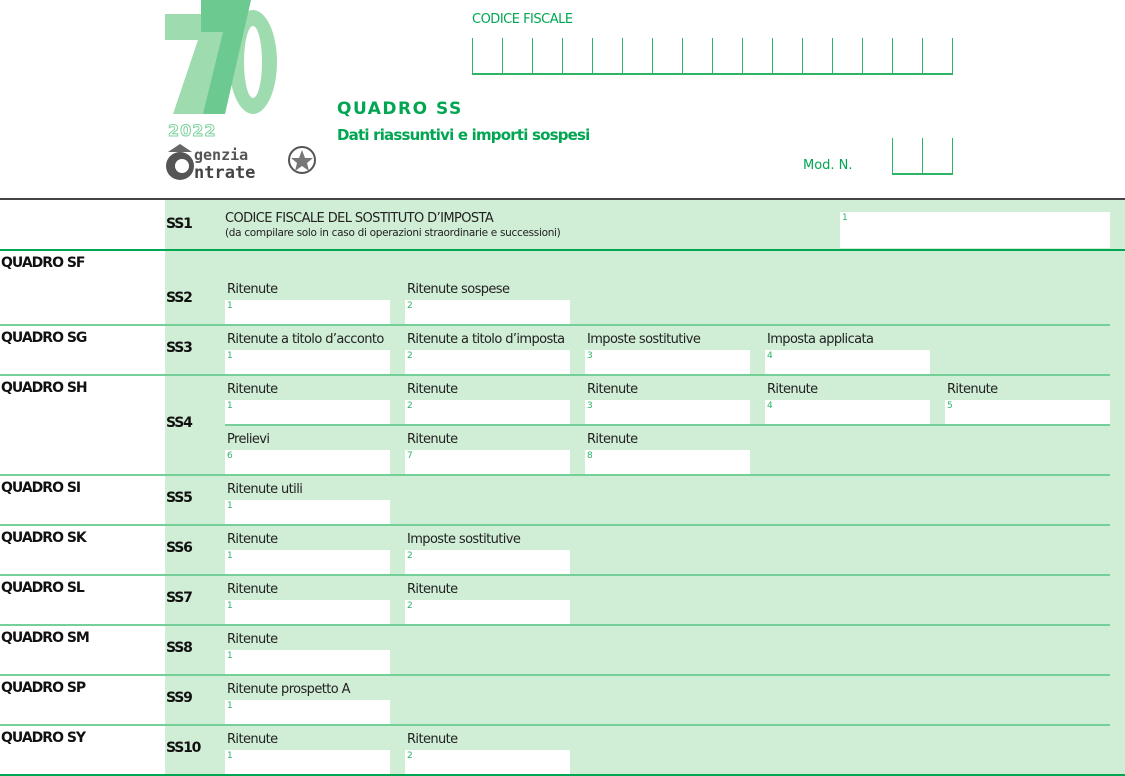 This screenshot has height=776, width=1125. Describe the element at coordinates (667, 412) in the screenshot. I see `ss4-field-3-input: 3` at that location.